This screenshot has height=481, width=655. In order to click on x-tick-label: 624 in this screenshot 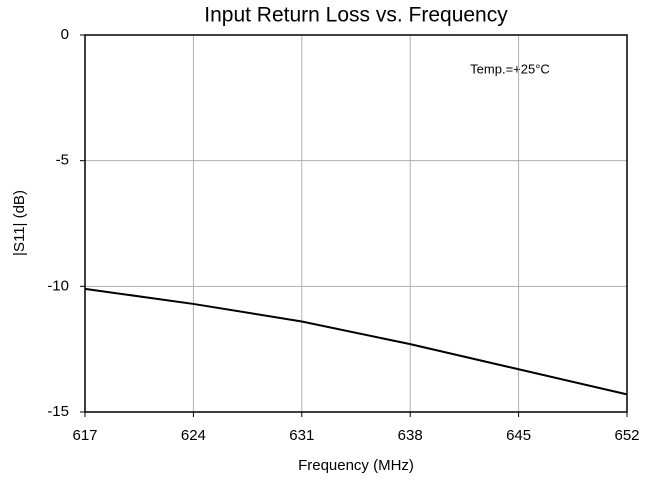, I will do `click(193, 435)`.